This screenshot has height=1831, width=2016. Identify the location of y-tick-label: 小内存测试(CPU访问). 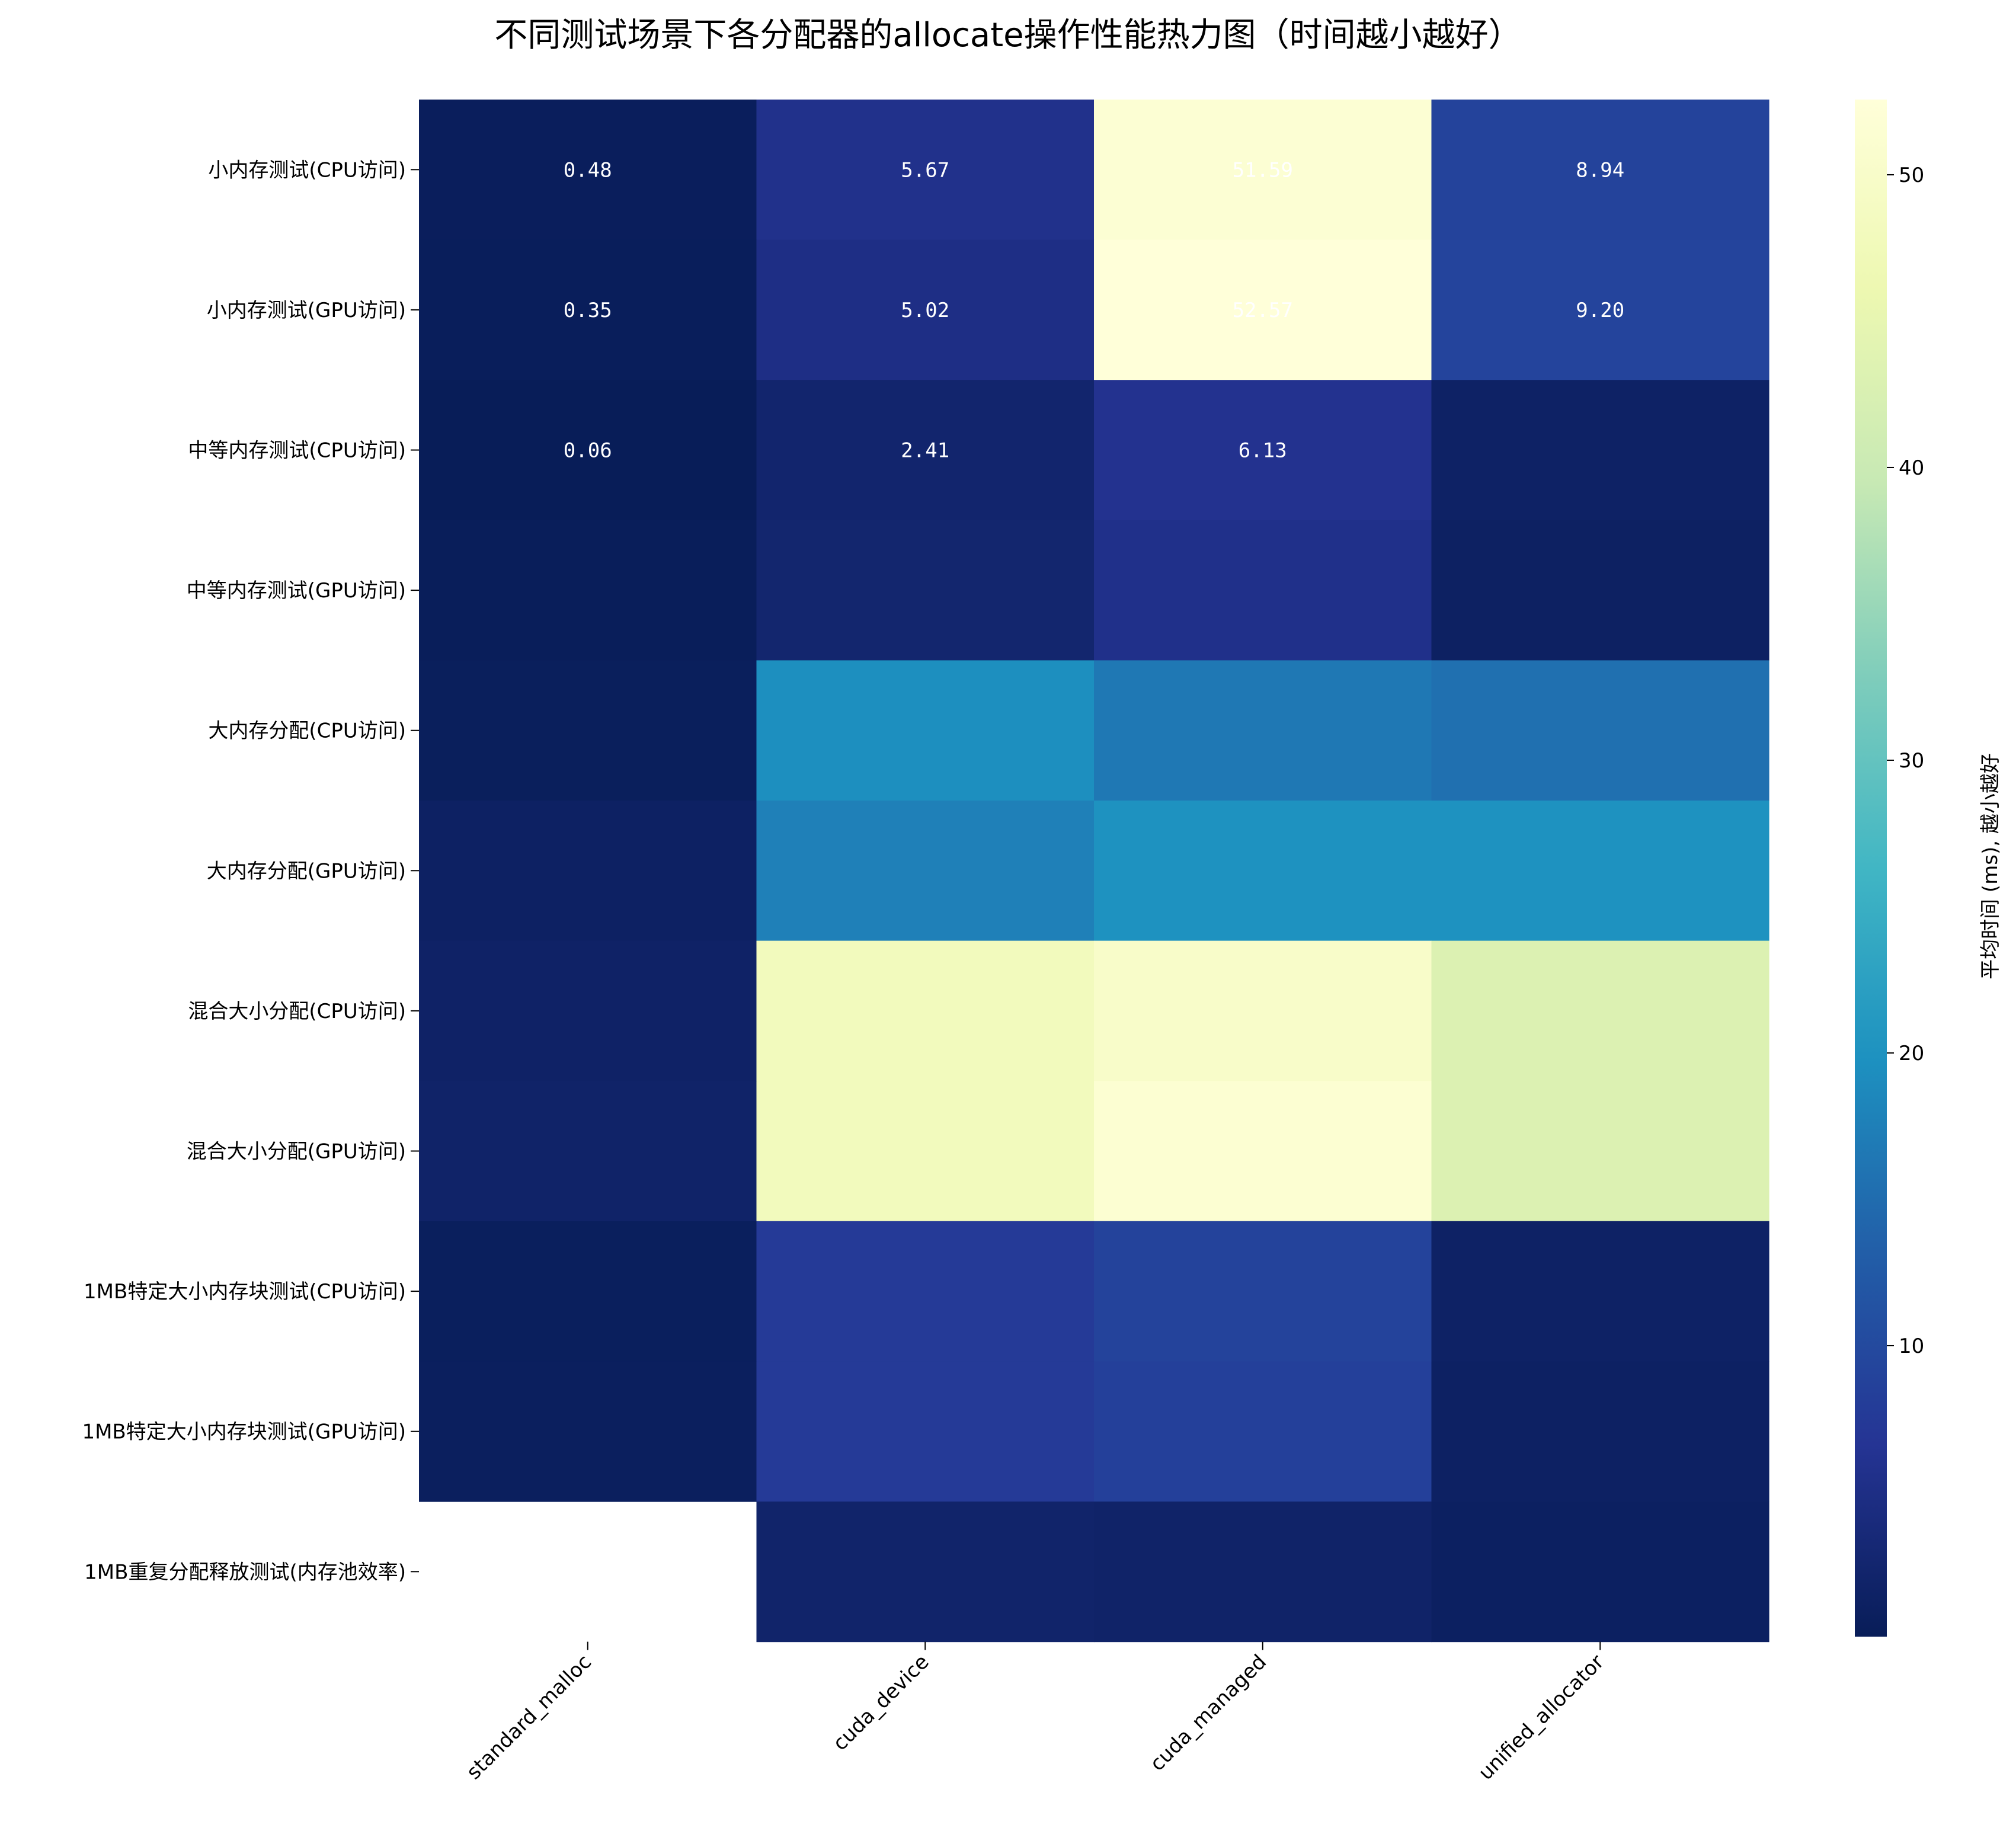
(307, 170).